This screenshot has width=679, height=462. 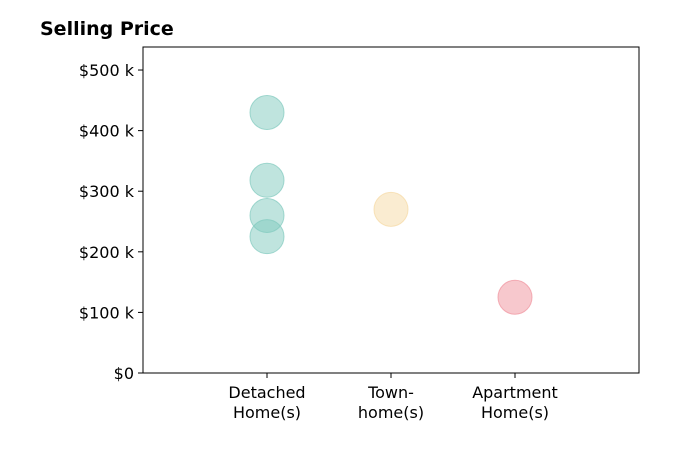 I want to click on y-tick-label: $300 k, so click(x=107, y=191).